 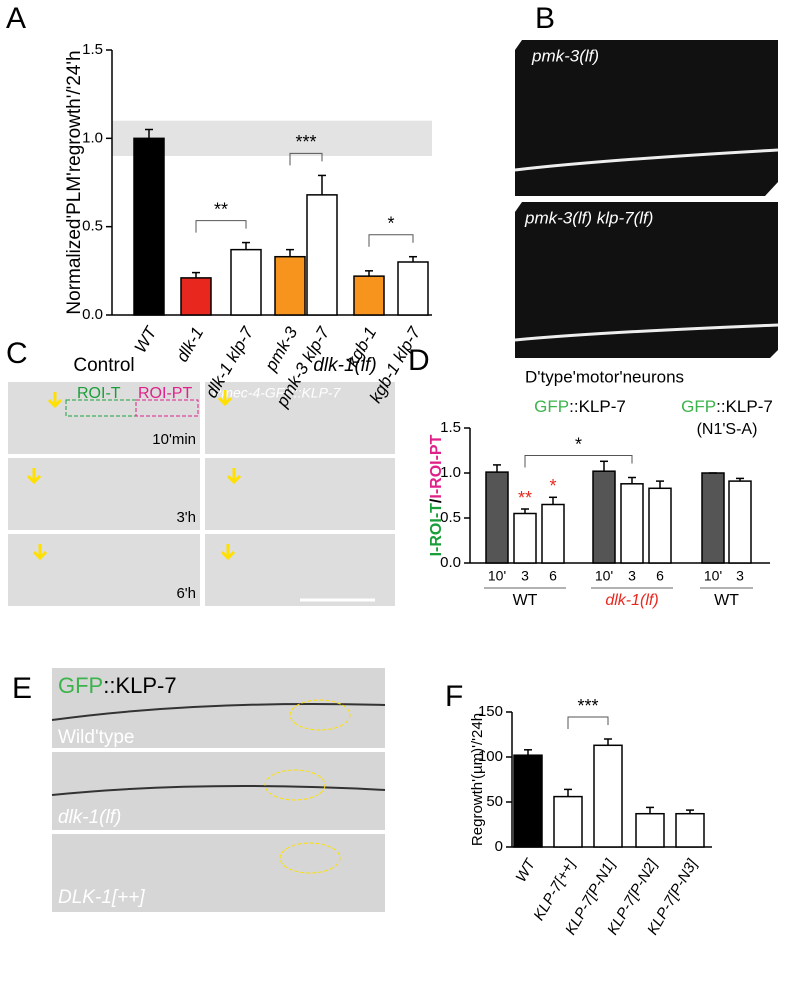 What do you see at coordinates (277, 393) in the screenshot?
I see `construct-label: Pmec-4-GFP::KLP-7` at bounding box center [277, 393].